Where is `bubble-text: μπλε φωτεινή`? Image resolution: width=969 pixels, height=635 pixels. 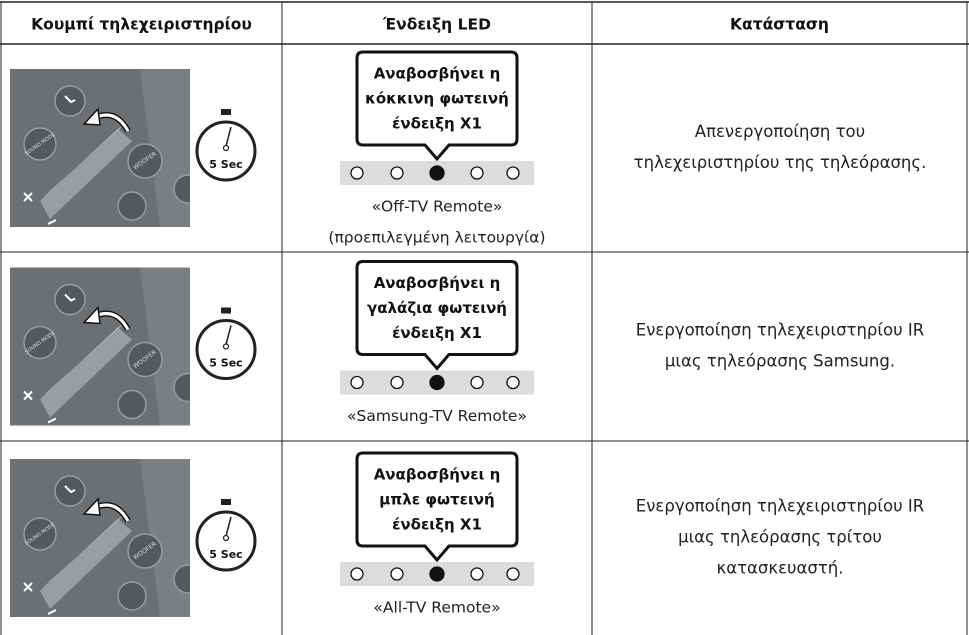 bubble-text: μπλε φωτεινή is located at coordinates (436, 500).